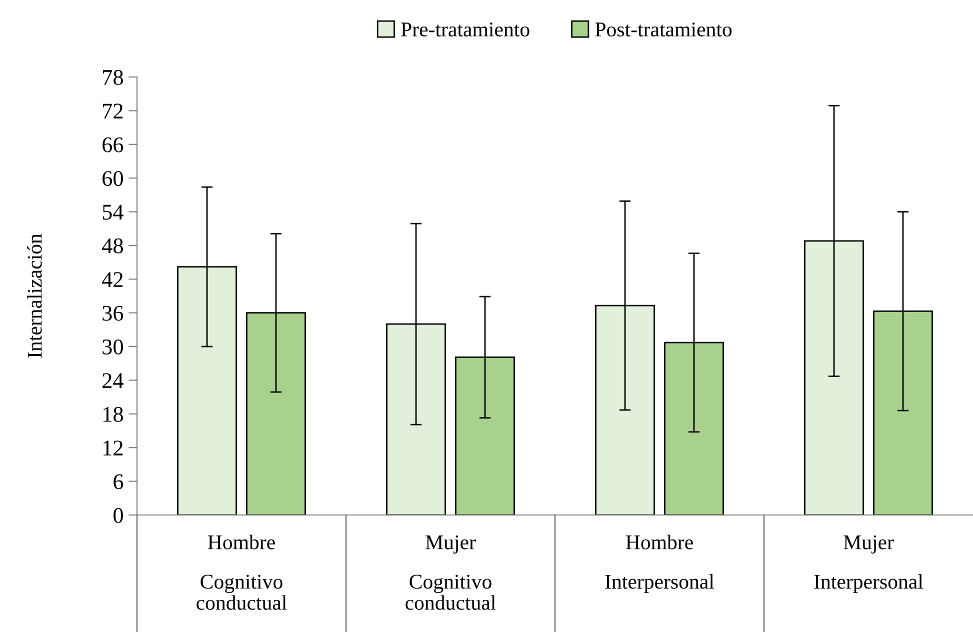 Image resolution: width=973 pixels, height=632 pixels. Describe the element at coordinates (659, 564) in the screenshot. I see `x-tick-label: Hombre Interpersonal` at that location.